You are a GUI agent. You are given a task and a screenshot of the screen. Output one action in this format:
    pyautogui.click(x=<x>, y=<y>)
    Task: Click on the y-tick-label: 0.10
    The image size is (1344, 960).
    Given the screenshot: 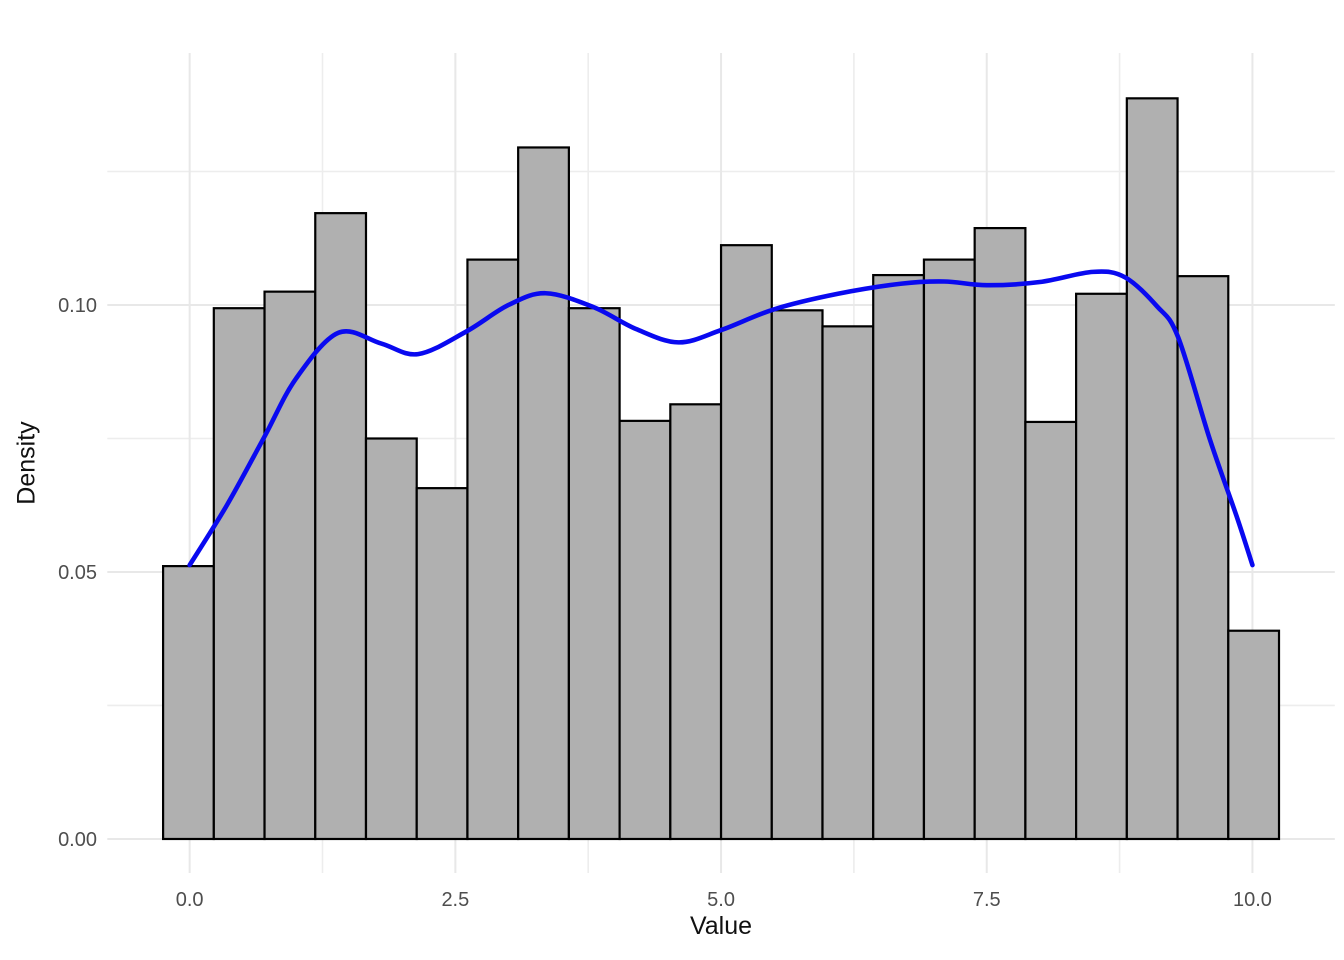 What is the action you would take?
    pyautogui.click(x=77, y=306)
    